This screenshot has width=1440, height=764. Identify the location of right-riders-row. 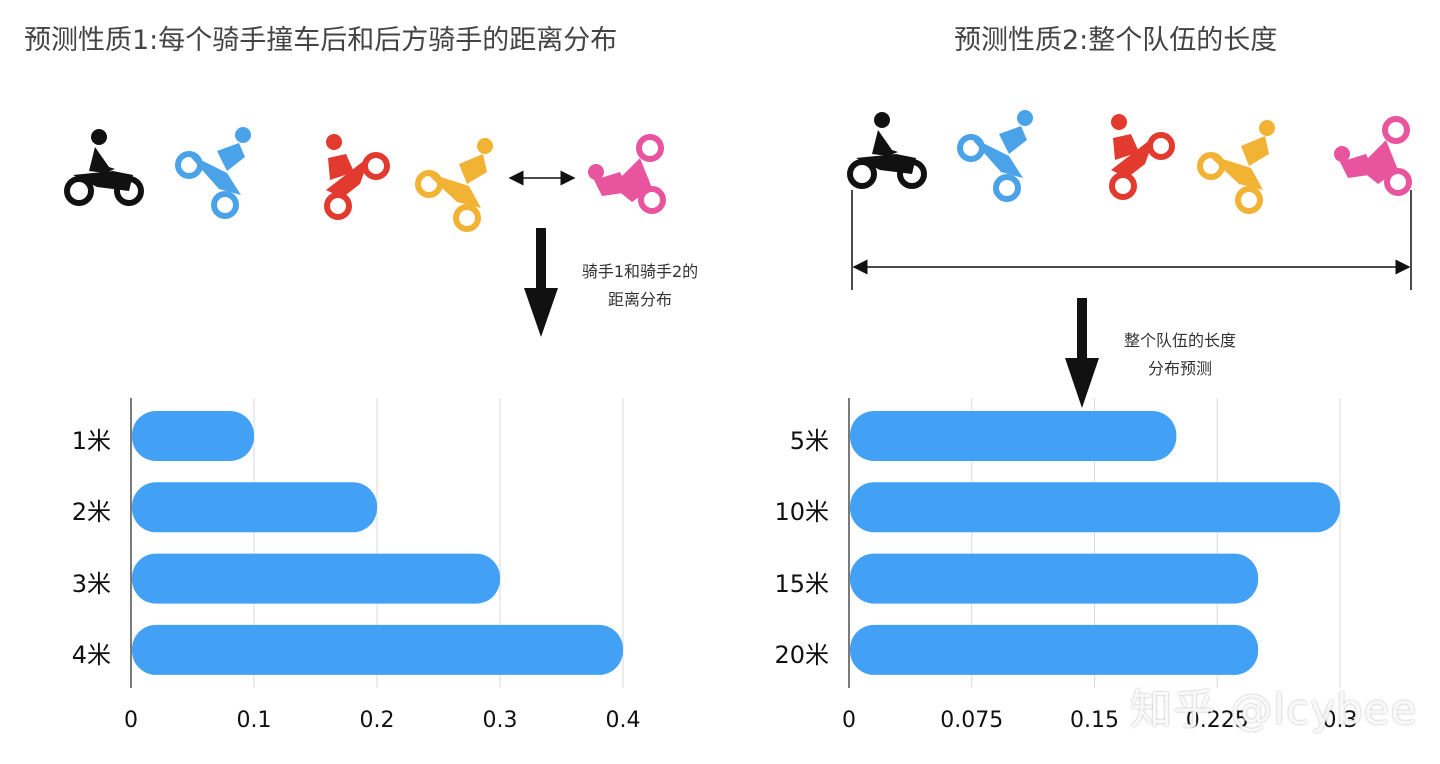
(1129, 162).